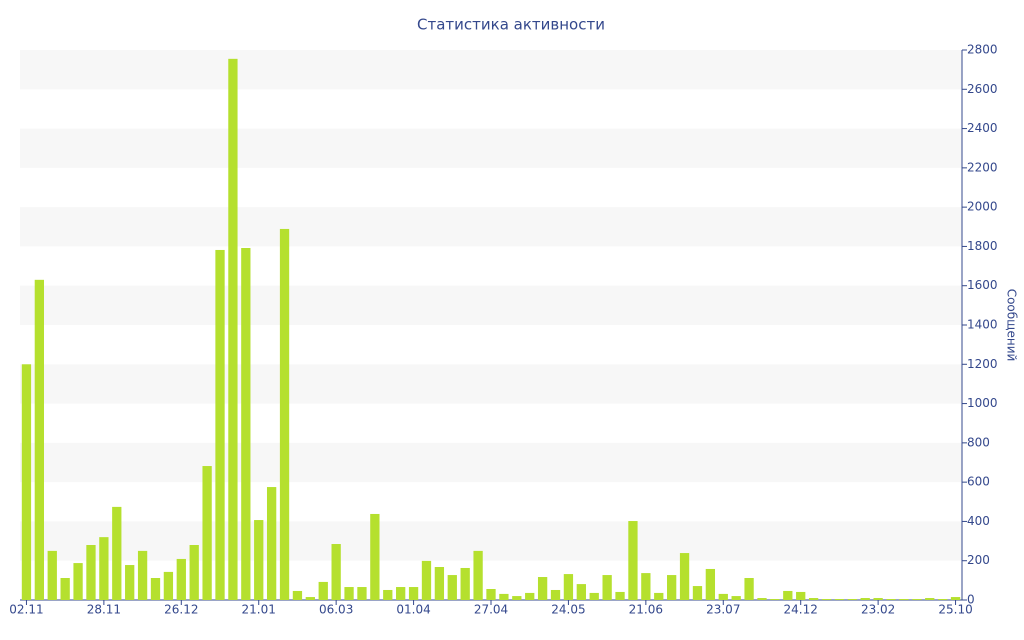 The height and width of the screenshot is (640, 1024). Describe the element at coordinates (982, 89) in the screenshot. I see `y-tick-label: 2600` at that location.